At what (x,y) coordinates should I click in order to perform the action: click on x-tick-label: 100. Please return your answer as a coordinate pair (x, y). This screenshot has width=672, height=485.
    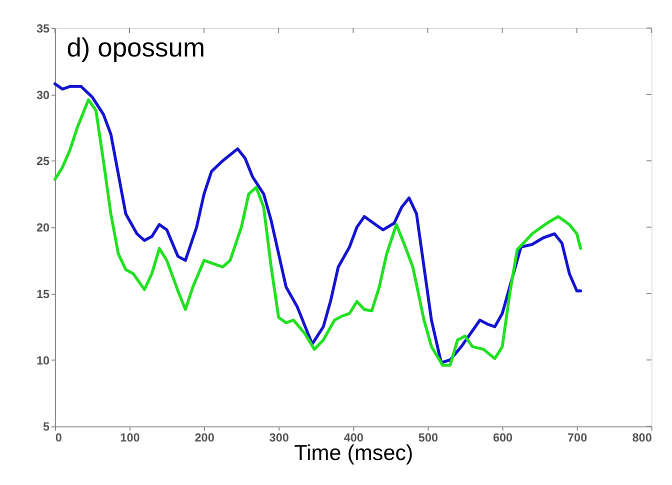
    Looking at the image, I should click on (130, 438).